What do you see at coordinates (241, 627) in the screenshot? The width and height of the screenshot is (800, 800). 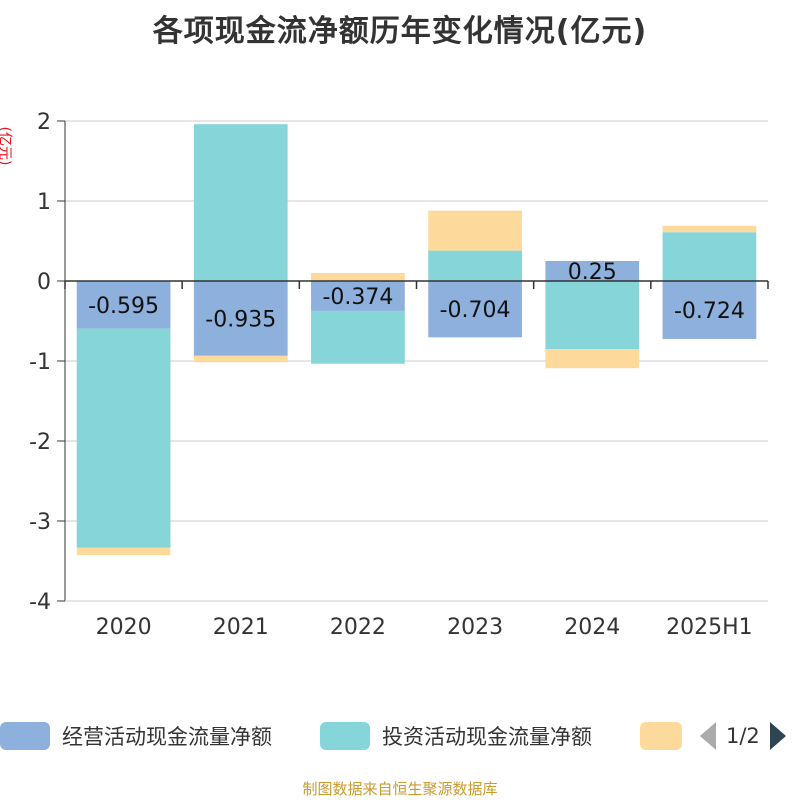 I see `x-tick-label: 2021` at bounding box center [241, 627].